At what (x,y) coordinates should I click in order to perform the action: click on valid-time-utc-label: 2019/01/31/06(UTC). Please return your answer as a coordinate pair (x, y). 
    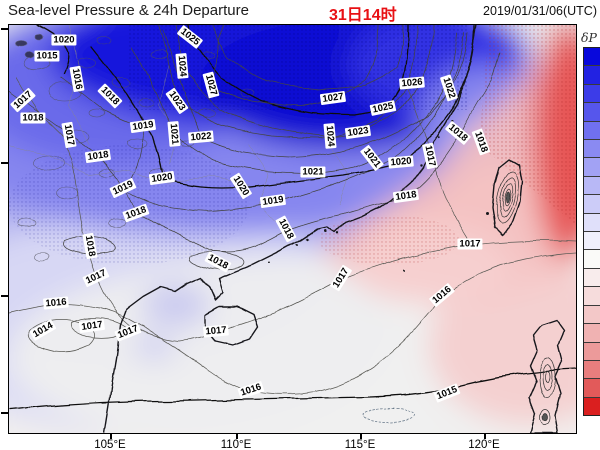
    Looking at the image, I should click on (540, 11).